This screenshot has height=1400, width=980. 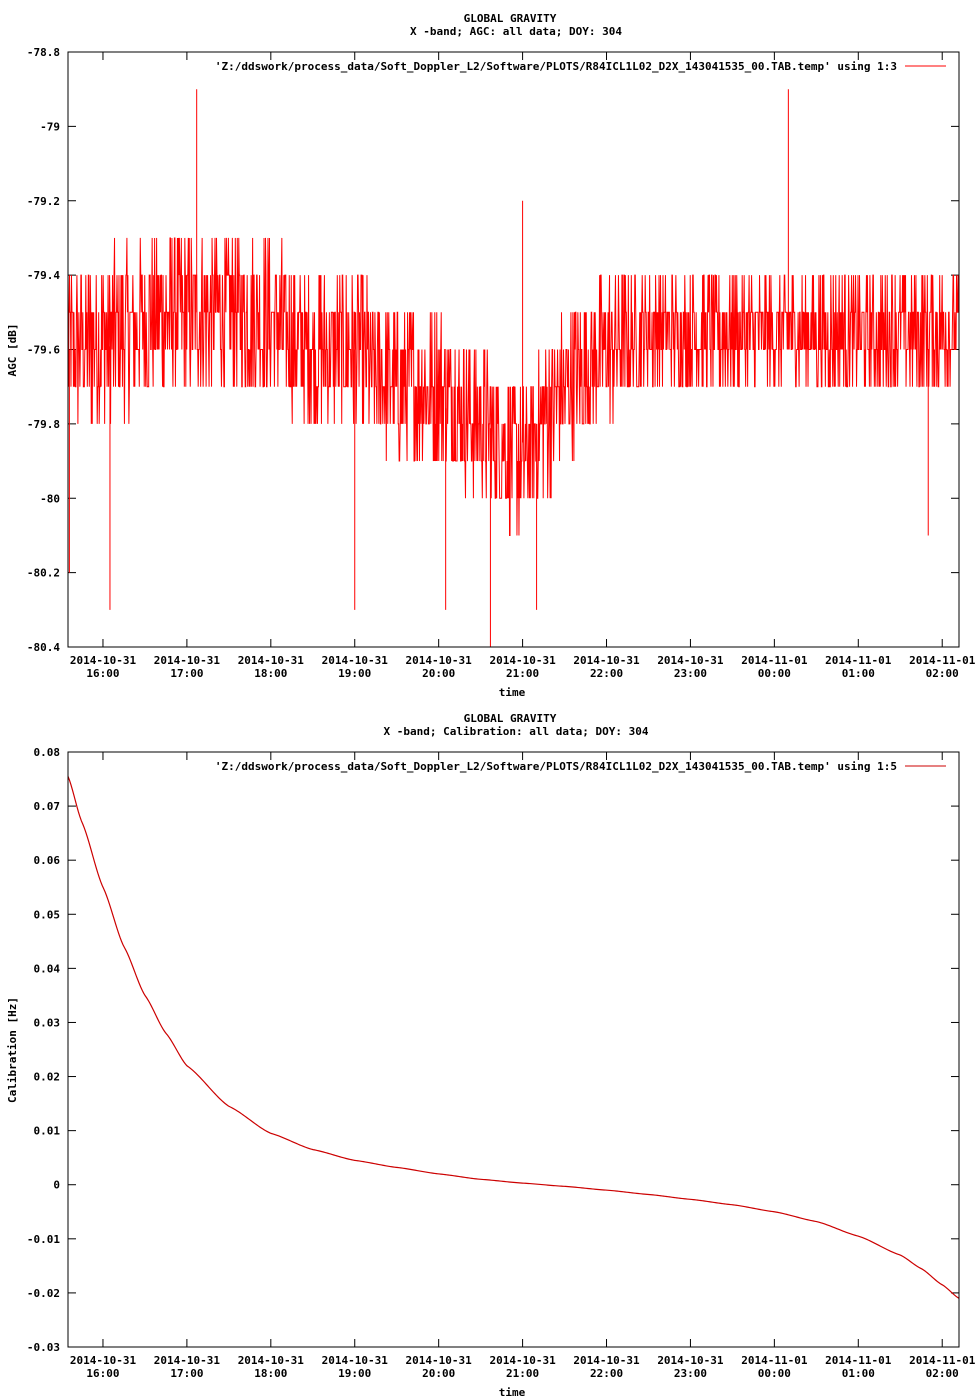 I want to click on agc-x-tick-time: 02:00, so click(x=942, y=673).